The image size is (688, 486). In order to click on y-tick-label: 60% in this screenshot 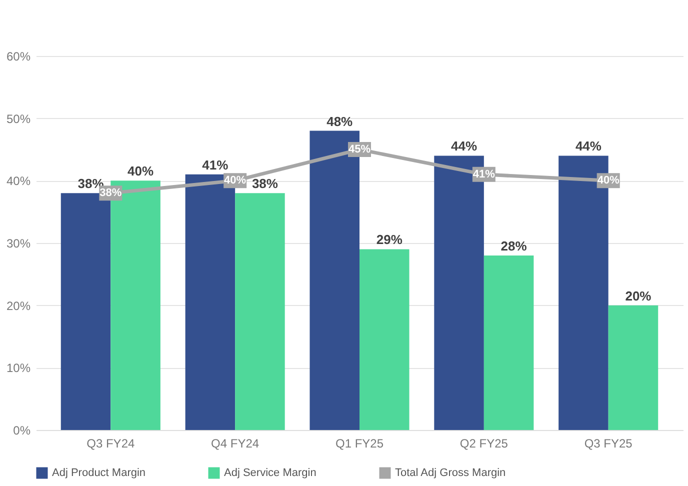, I will do `click(18, 57)`.